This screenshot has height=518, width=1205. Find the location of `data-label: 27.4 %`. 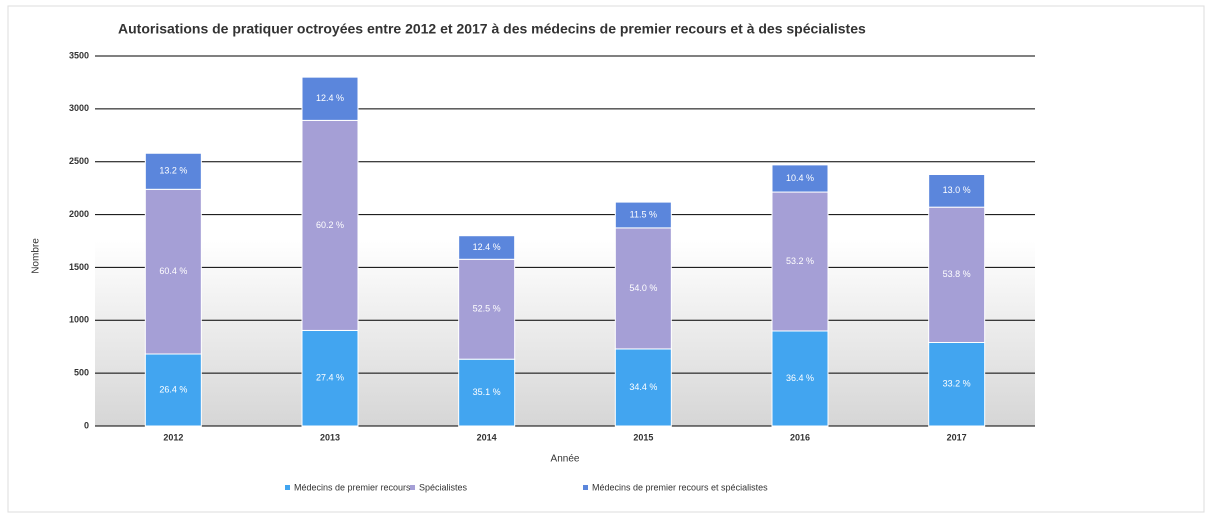

data-label: 27.4 % is located at coordinates (330, 378).